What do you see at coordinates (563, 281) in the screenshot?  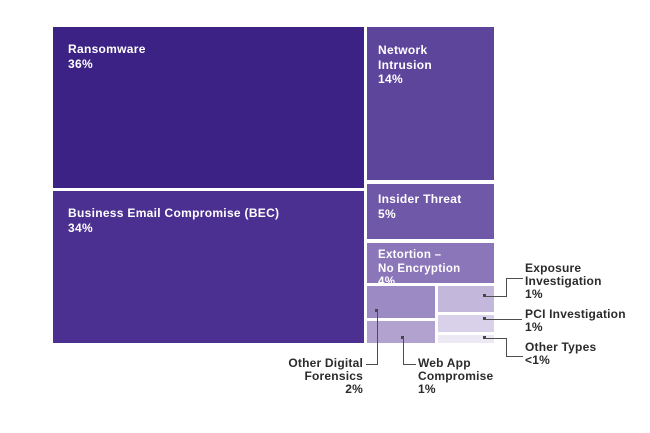 I see `outside-label-exposure-investigation: Exposure Investigation 1%` at bounding box center [563, 281].